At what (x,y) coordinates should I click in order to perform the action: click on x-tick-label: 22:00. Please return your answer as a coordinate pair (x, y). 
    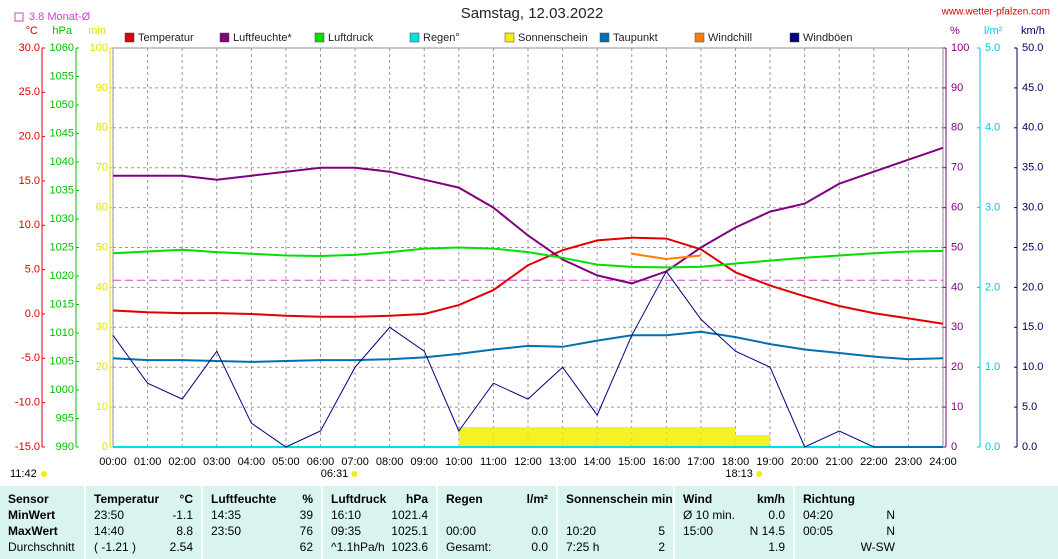
    Looking at the image, I should click on (874, 462).